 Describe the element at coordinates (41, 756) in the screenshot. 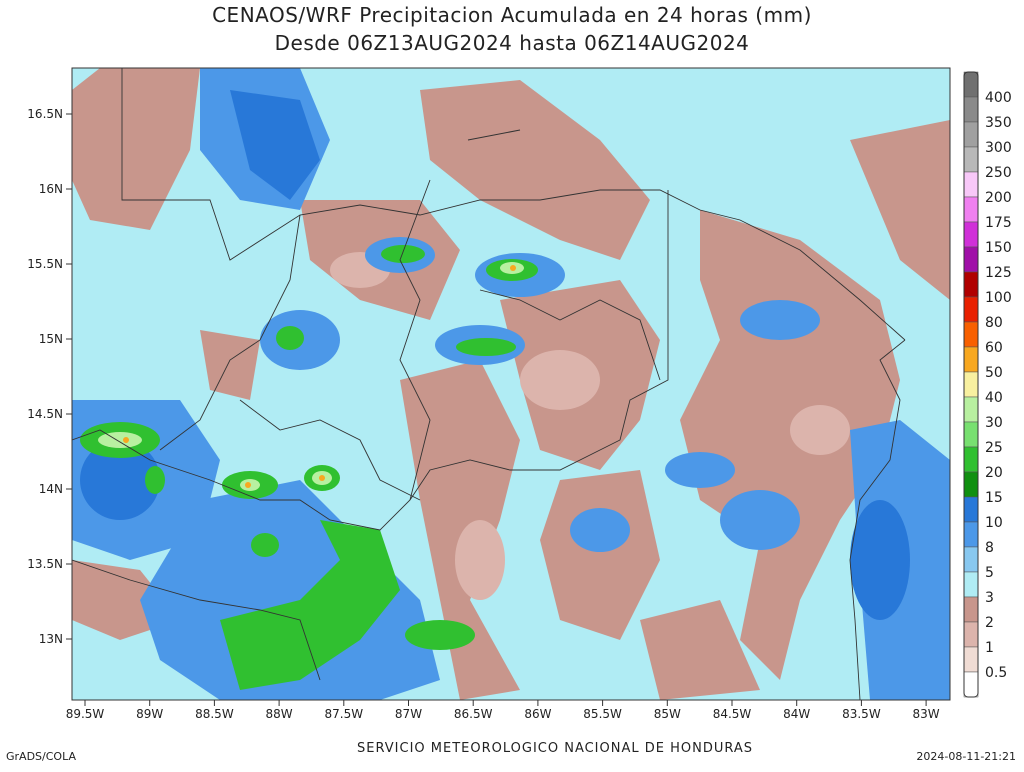

I see `footer-left: GrADS/COLA` at that location.